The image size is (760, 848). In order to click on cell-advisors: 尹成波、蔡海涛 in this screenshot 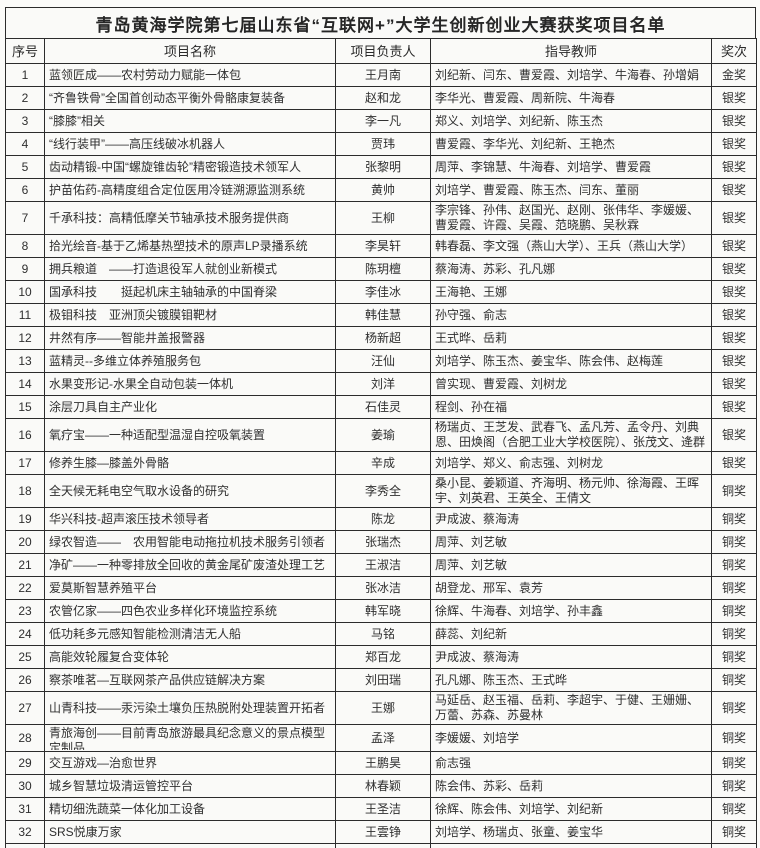, I will do `click(571, 657)`.